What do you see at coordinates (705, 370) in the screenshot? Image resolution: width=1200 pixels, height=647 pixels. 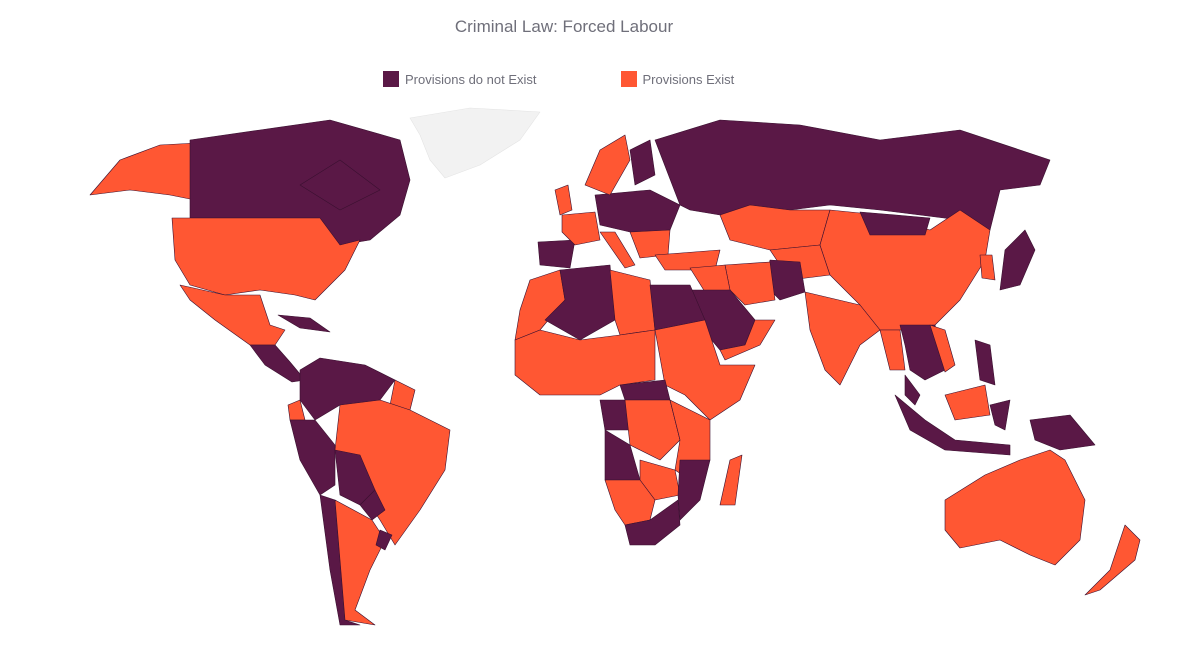 I see `region-sudan-horn: Sudan / Horn` at bounding box center [705, 370].